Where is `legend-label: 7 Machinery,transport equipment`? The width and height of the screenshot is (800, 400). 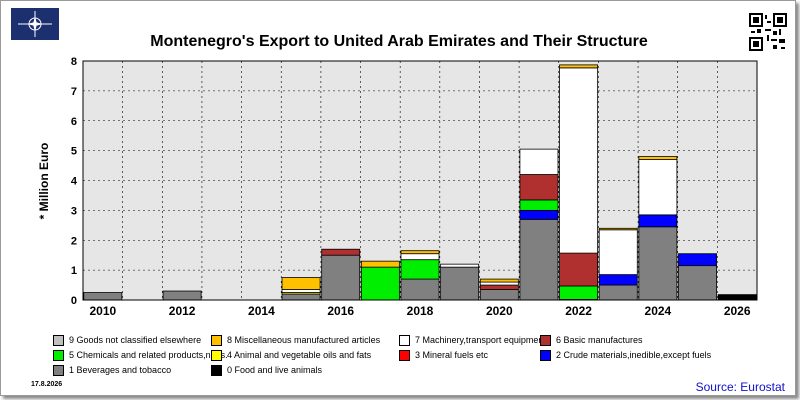
legend-label: 7 Machinery,transport equipment is located at coordinates (480, 340).